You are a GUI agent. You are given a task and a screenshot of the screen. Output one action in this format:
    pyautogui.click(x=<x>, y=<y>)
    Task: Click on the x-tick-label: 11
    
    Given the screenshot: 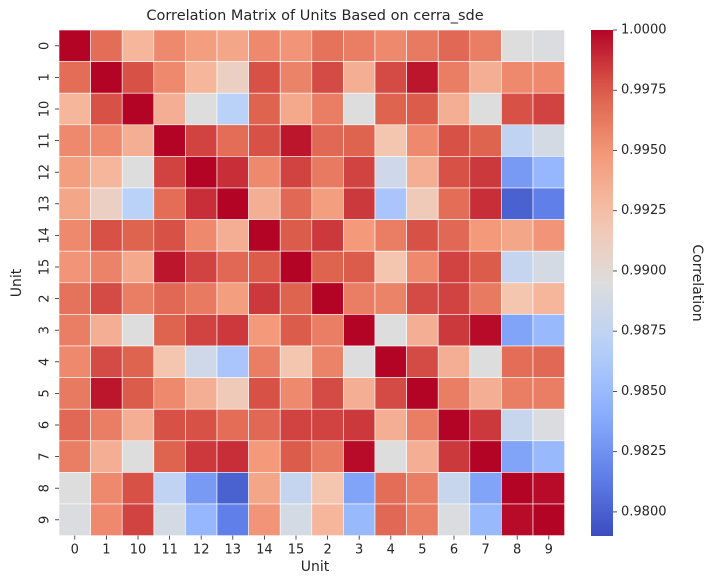 What is the action you would take?
    pyautogui.click(x=169, y=550)
    